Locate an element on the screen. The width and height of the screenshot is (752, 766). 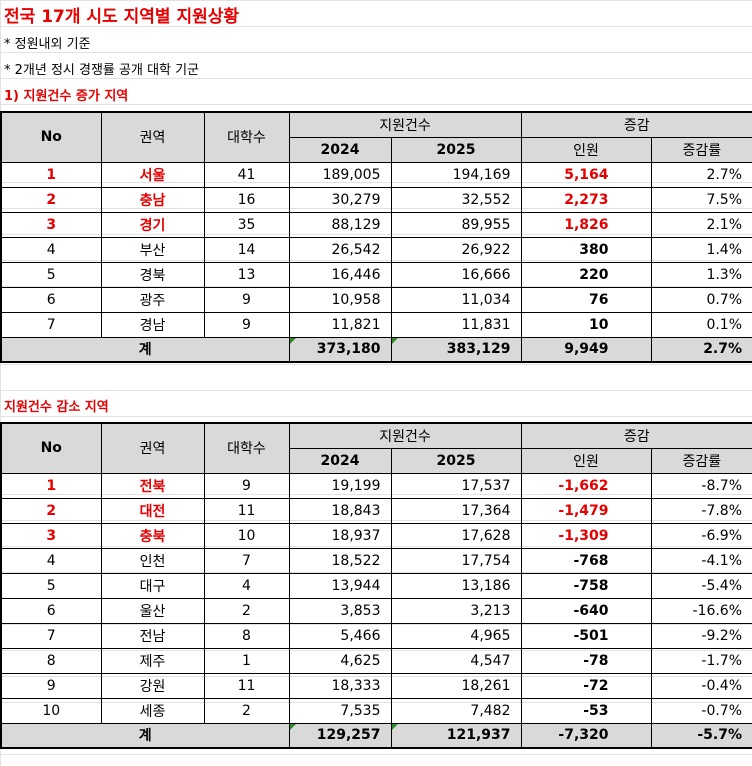
cell-2024: 30,279 is located at coordinates (340, 199).